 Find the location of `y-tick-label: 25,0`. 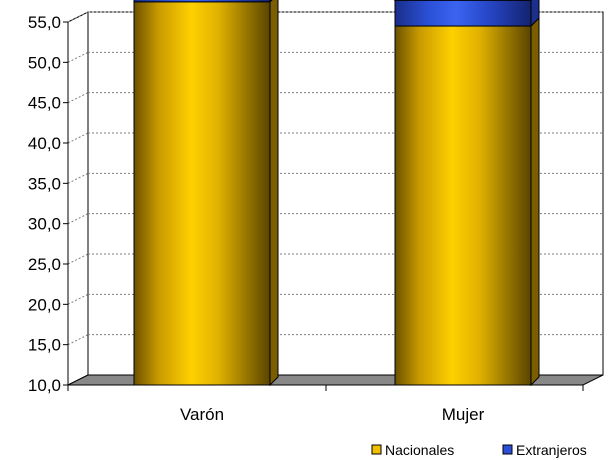

y-tick-label: 25,0 is located at coordinates (44, 264).